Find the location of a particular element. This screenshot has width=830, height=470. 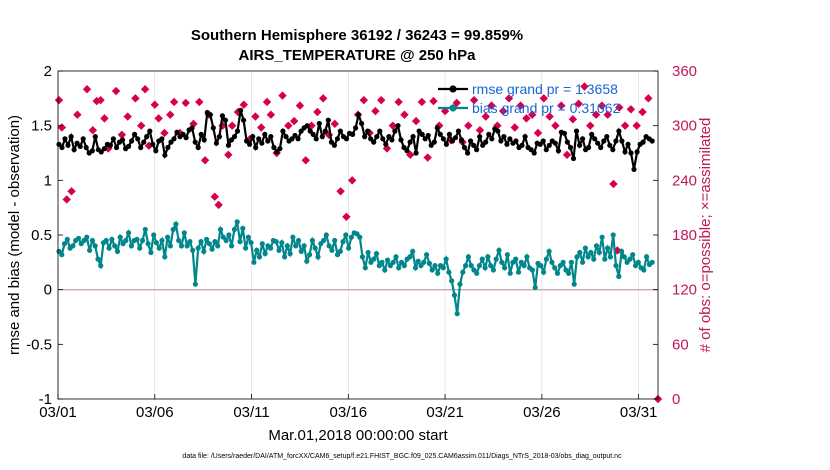

y-right-tick-label: 180 is located at coordinates (684, 235).